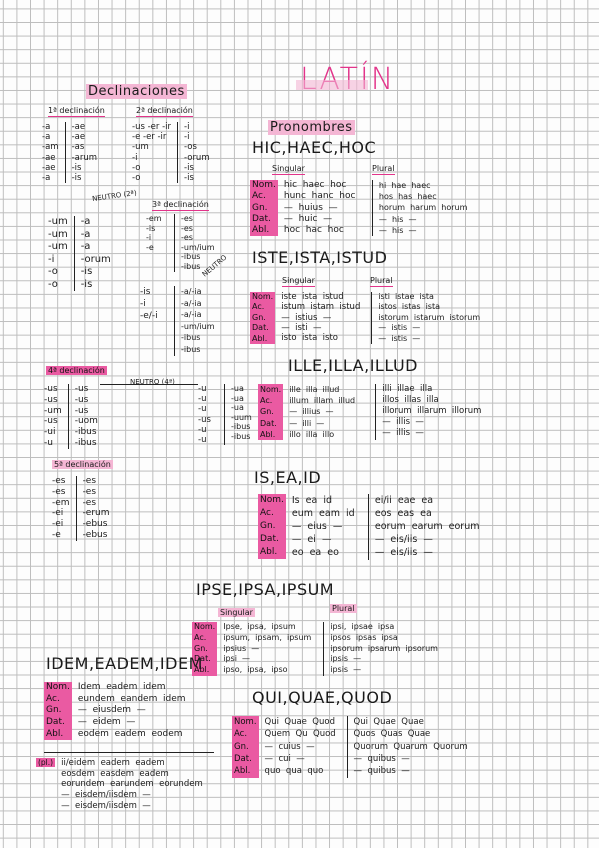  What do you see at coordinates (76, 370) in the screenshot?
I see `fourth-decl-label: 4ª declinación` at bounding box center [76, 370].